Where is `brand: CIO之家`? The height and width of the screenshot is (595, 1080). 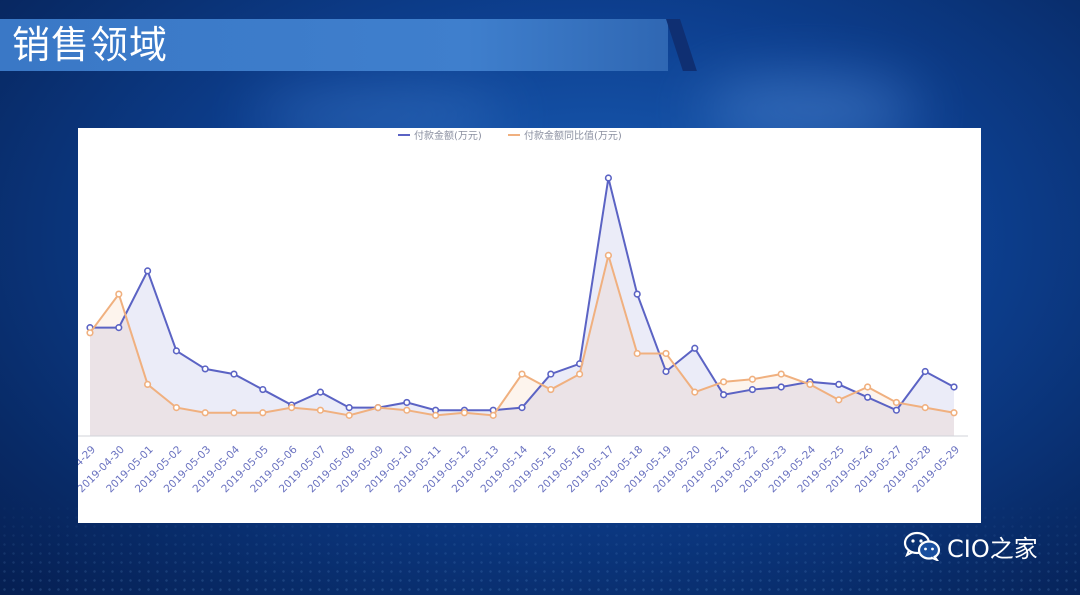
brand: CIO之家 is located at coordinates (970, 546).